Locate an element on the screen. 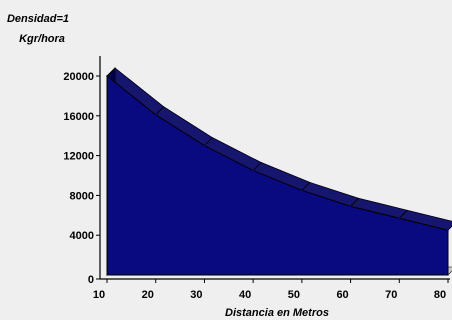 Image resolution: width=452 pixels, height=320 pixels. y-tick-label: 20000 is located at coordinates (78, 77).